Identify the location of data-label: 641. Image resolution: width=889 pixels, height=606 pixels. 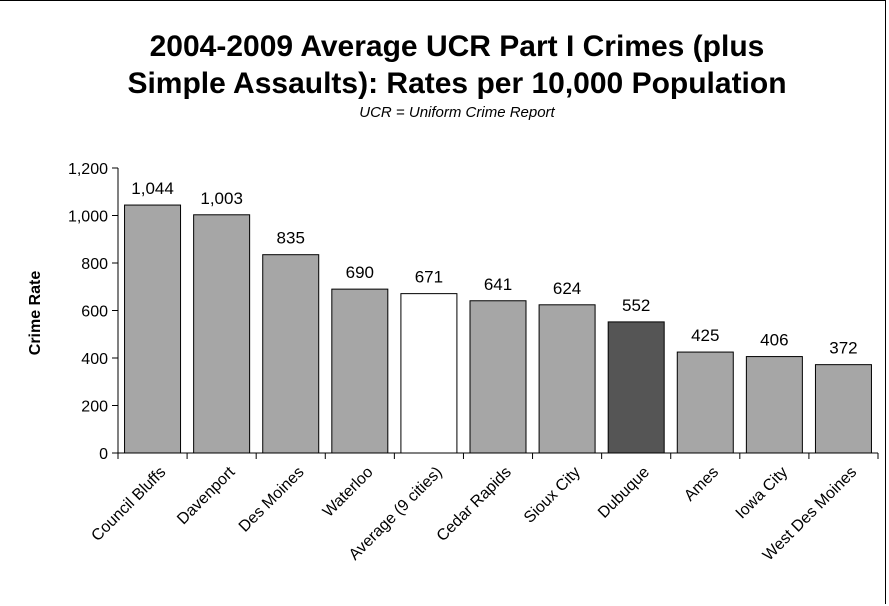
(498, 284).